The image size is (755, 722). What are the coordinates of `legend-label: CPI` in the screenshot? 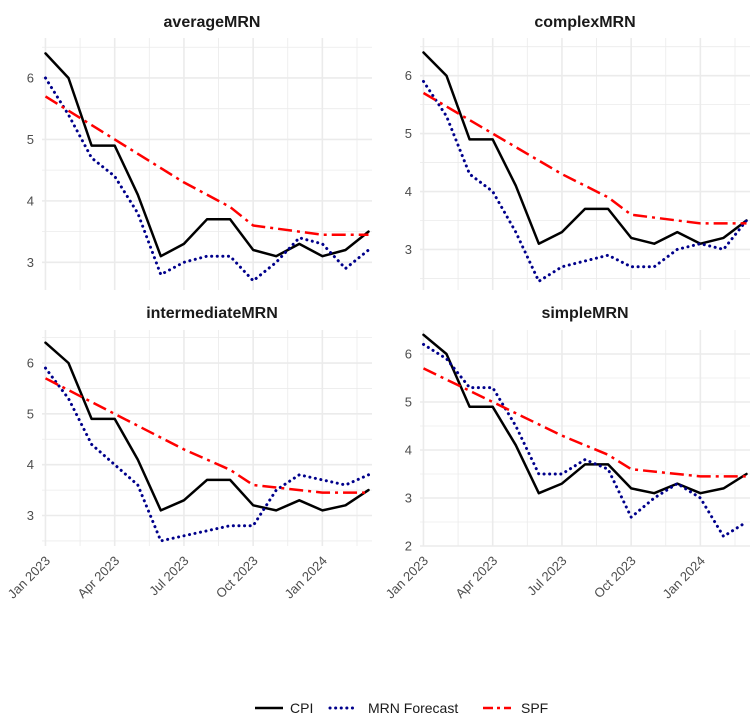 It's located at (301, 708).